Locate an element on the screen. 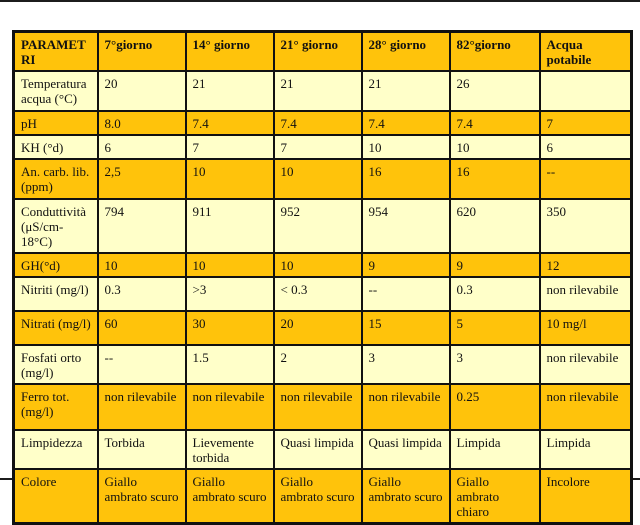 The width and height of the screenshot is (640, 525). cell-value: 60 is located at coordinates (141, 328).